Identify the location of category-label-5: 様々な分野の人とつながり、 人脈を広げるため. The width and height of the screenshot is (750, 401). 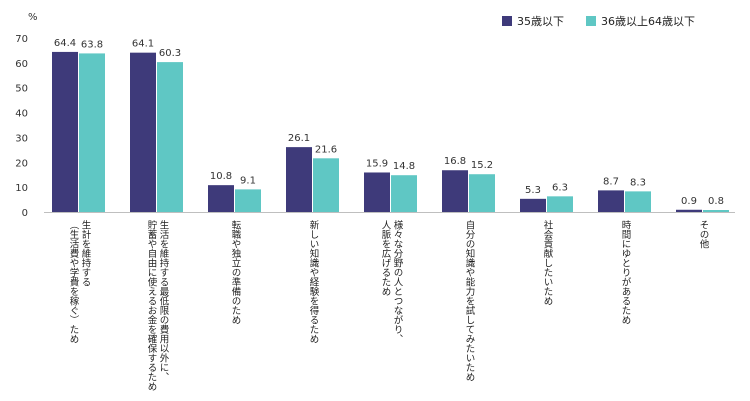
(391, 282).